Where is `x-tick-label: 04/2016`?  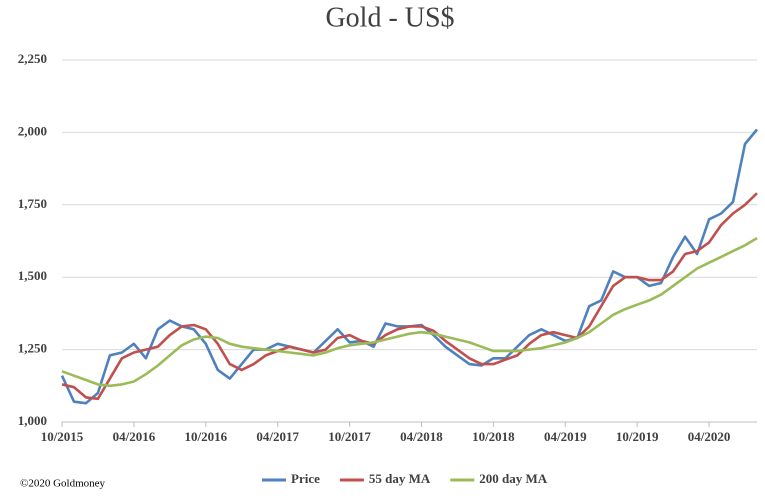 x-tick-label: 04/2016 is located at coordinates (134, 436).